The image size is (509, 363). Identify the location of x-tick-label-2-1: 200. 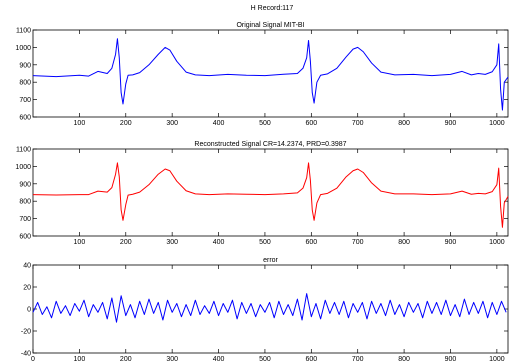
(126, 242).